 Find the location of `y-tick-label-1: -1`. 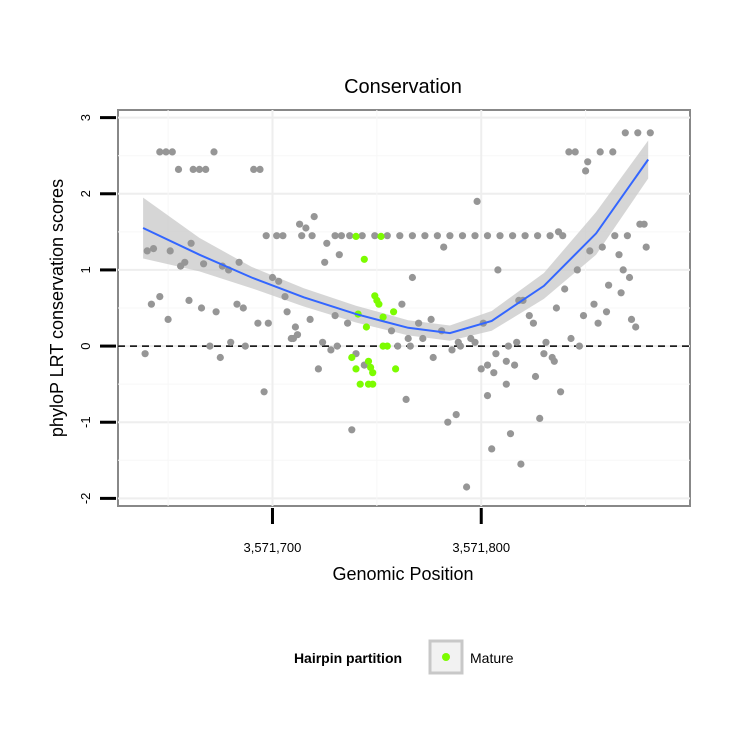

y-tick-label-1: -1 is located at coordinates (85, 422).